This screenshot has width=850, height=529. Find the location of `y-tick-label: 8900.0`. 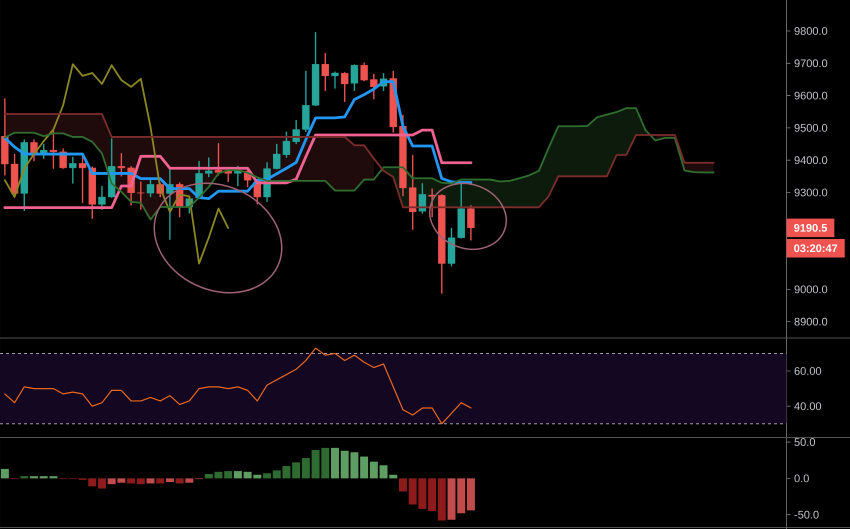

y-tick-label: 8900.0 is located at coordinates (811, 322).